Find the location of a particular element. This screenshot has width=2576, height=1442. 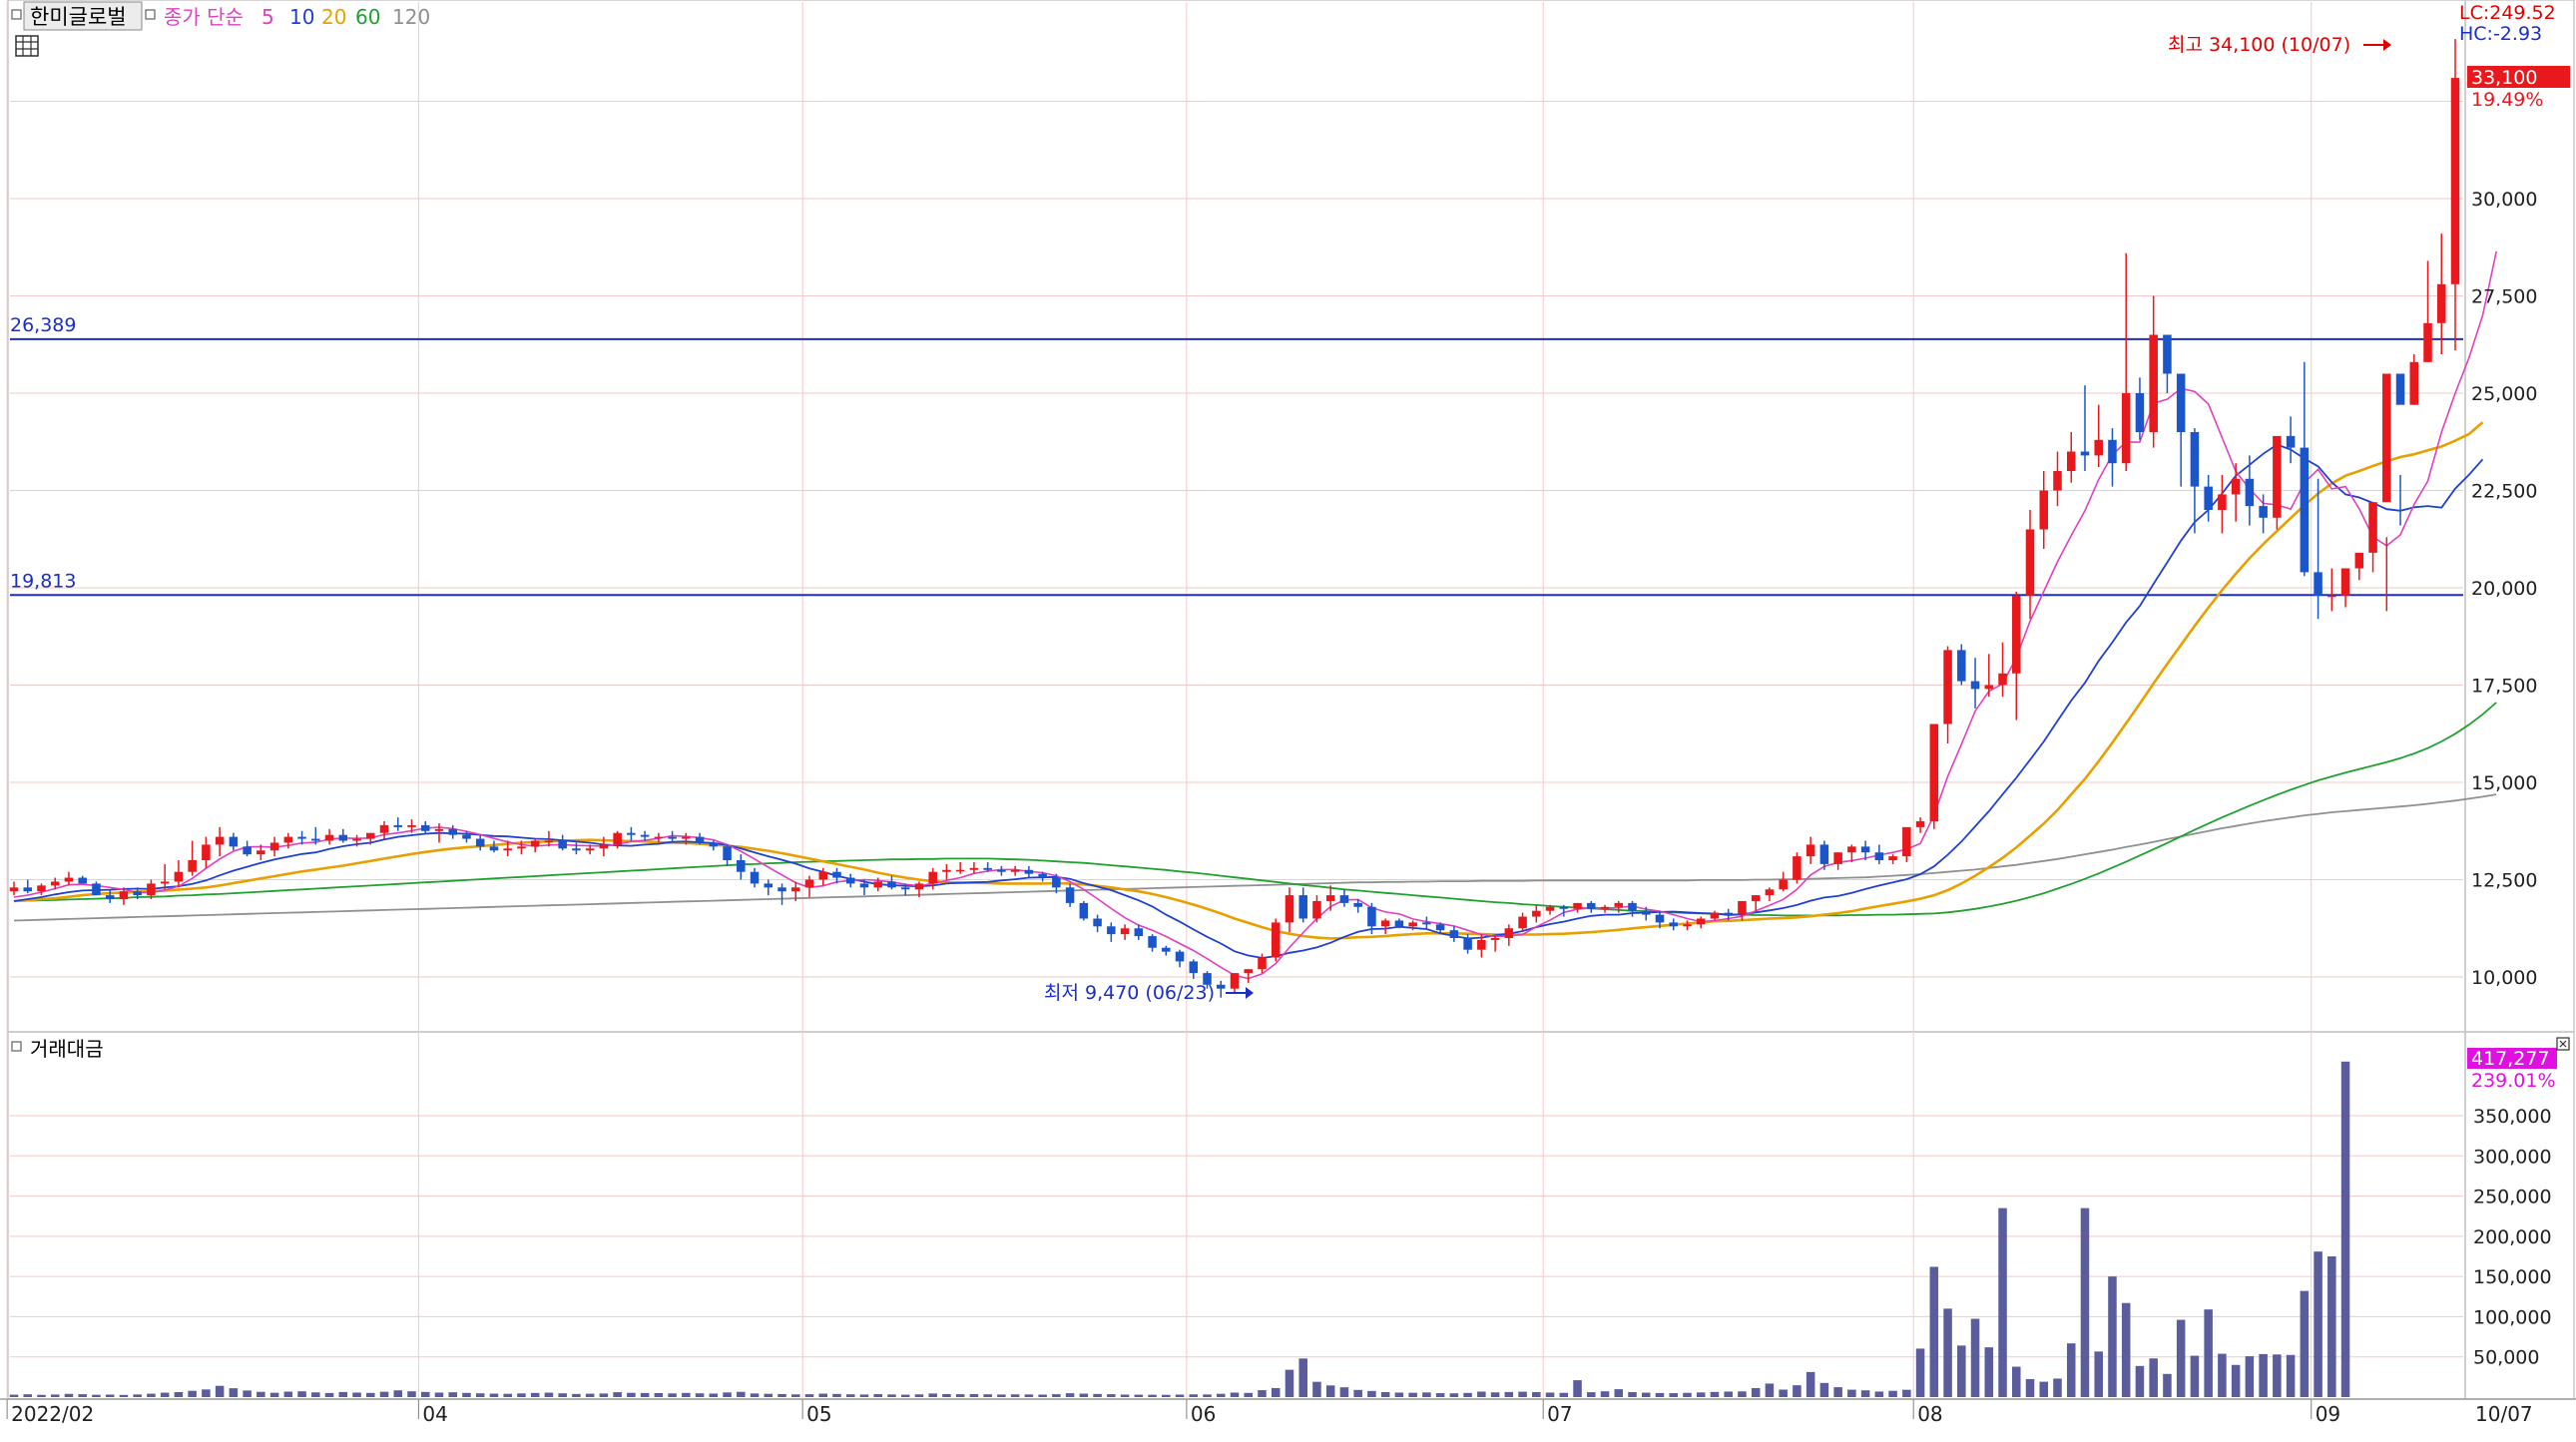

lc-value: LC:249.52 is located at coordinates (2507, 13).